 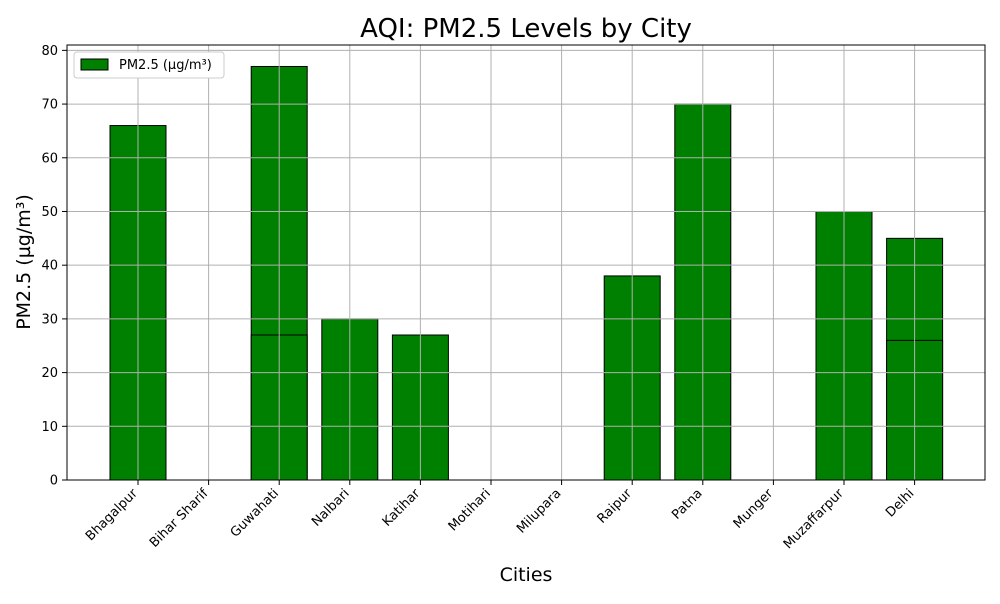 I want to click on y-tick-label: 50, so click(x=49, y=212).